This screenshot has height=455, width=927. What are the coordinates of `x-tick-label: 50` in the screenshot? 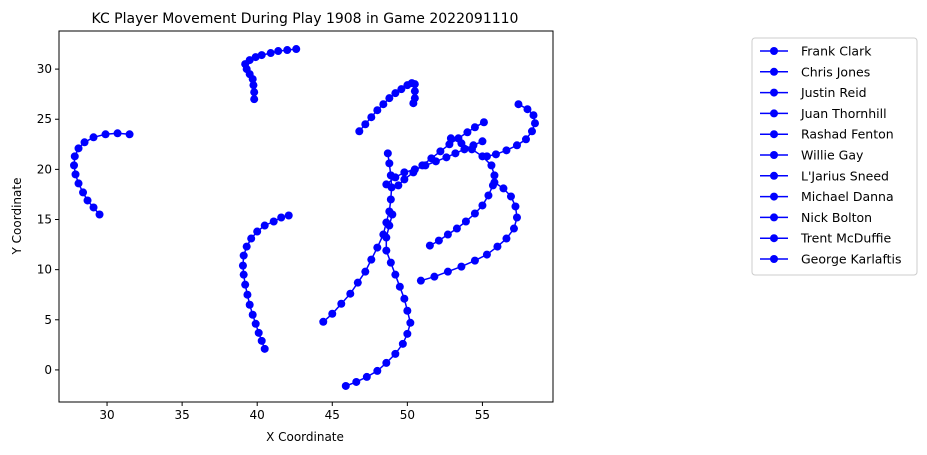 It's located at (407, 415).